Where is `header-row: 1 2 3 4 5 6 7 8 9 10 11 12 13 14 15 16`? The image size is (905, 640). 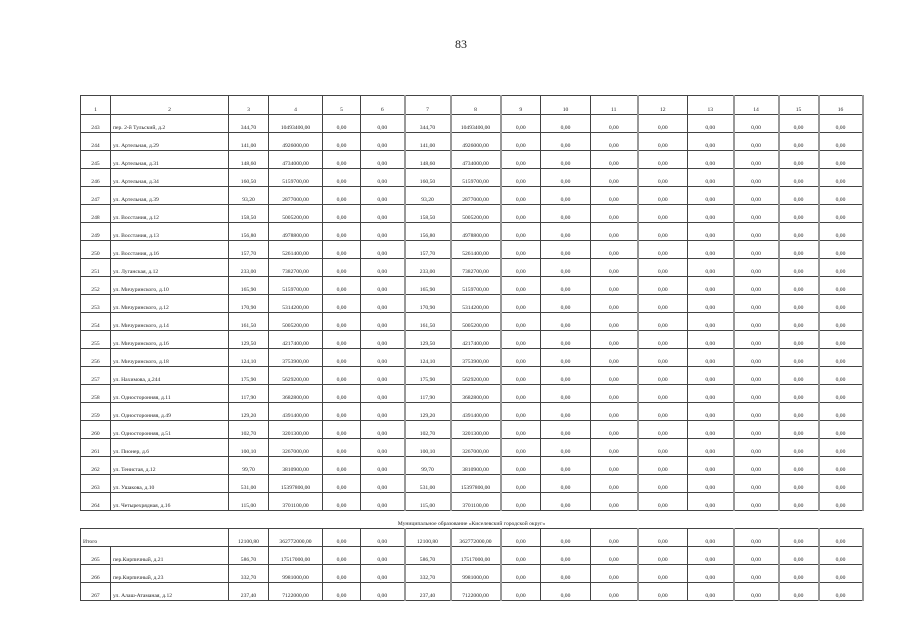 header-row: 1 2 3 4 5 6 7 8 9 10 11 12 13 14 15 16 is located at coordinates (472, 105).